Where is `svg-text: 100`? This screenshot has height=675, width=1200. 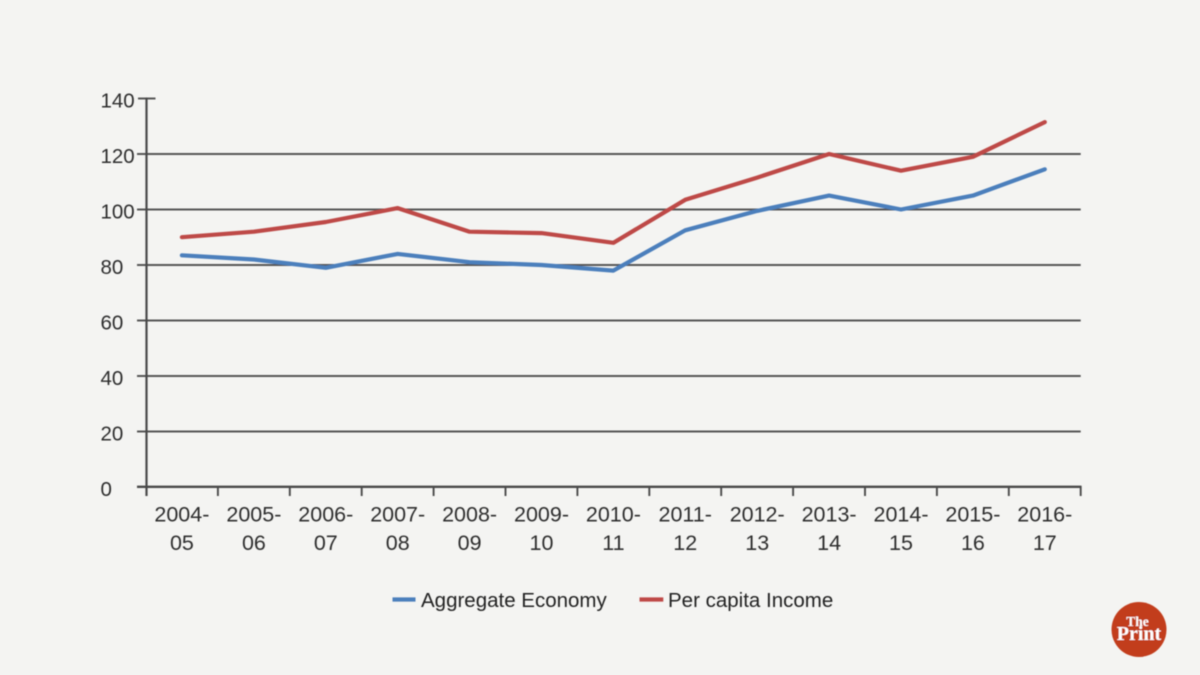 svg-text: 100 is located at coordinates (118, 211).